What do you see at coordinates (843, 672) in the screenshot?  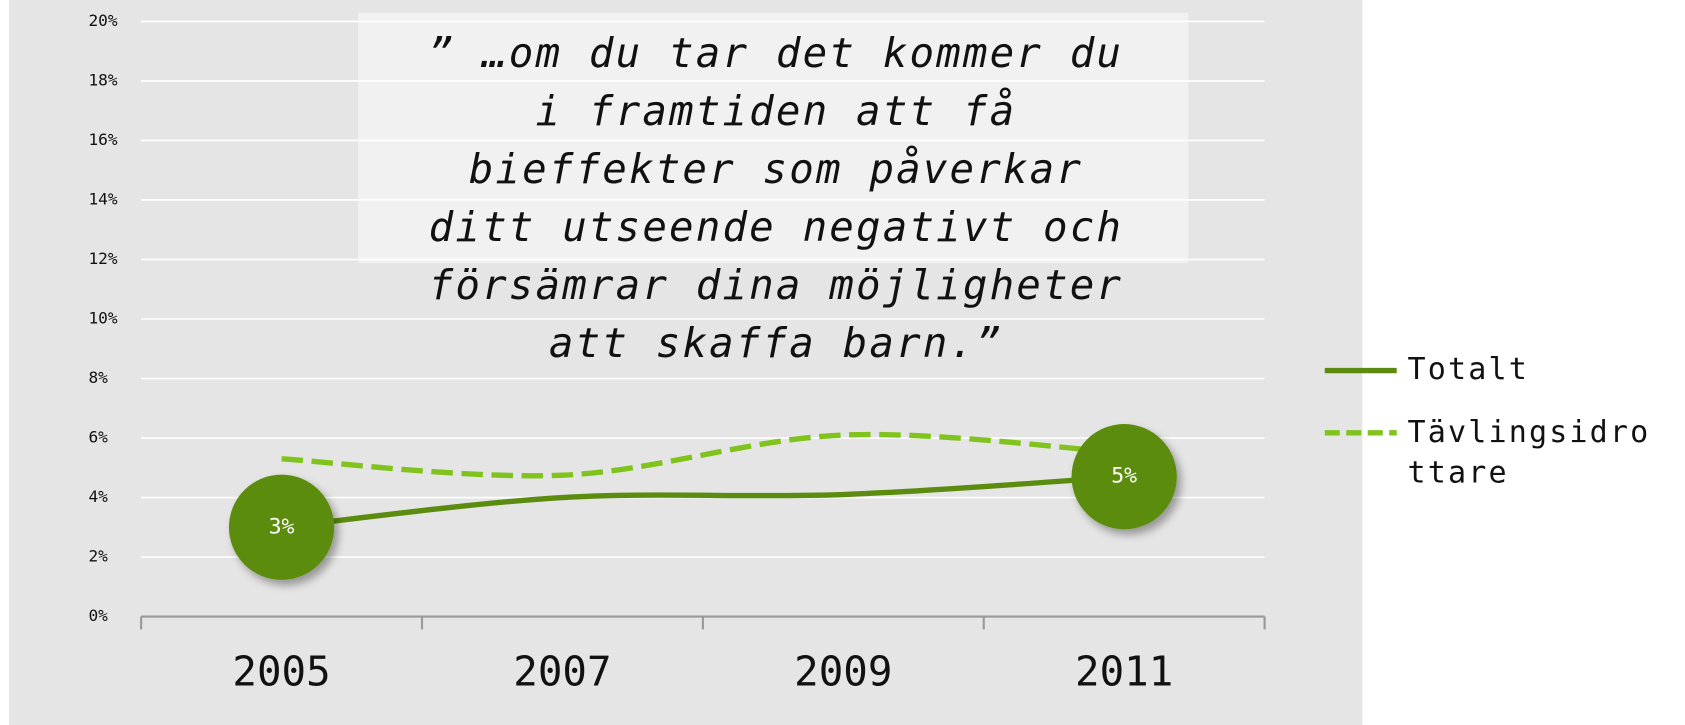 I see `x-tick-label: 2009` at bounding box center [843, 672].